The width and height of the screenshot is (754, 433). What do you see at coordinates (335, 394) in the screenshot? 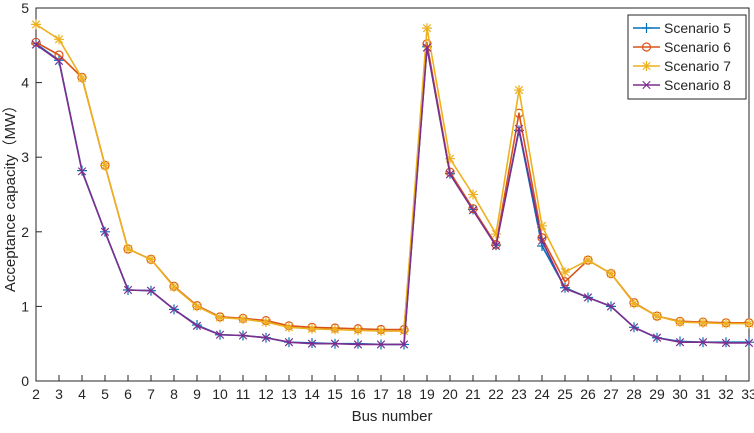
I see `x-tick-label: 15` at bounding box center [335, 394].